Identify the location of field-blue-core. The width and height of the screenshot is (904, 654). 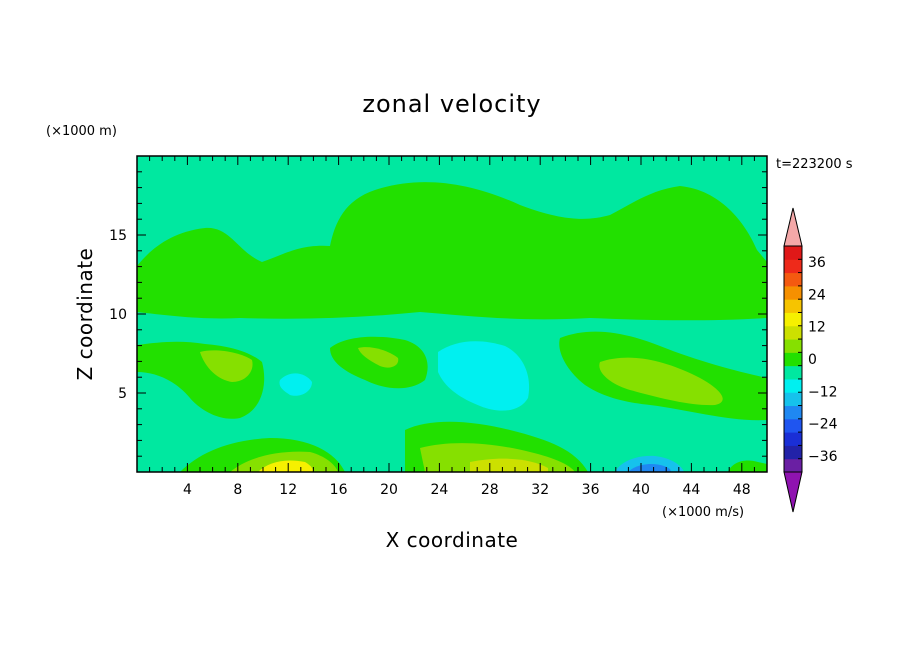
(649, 468).